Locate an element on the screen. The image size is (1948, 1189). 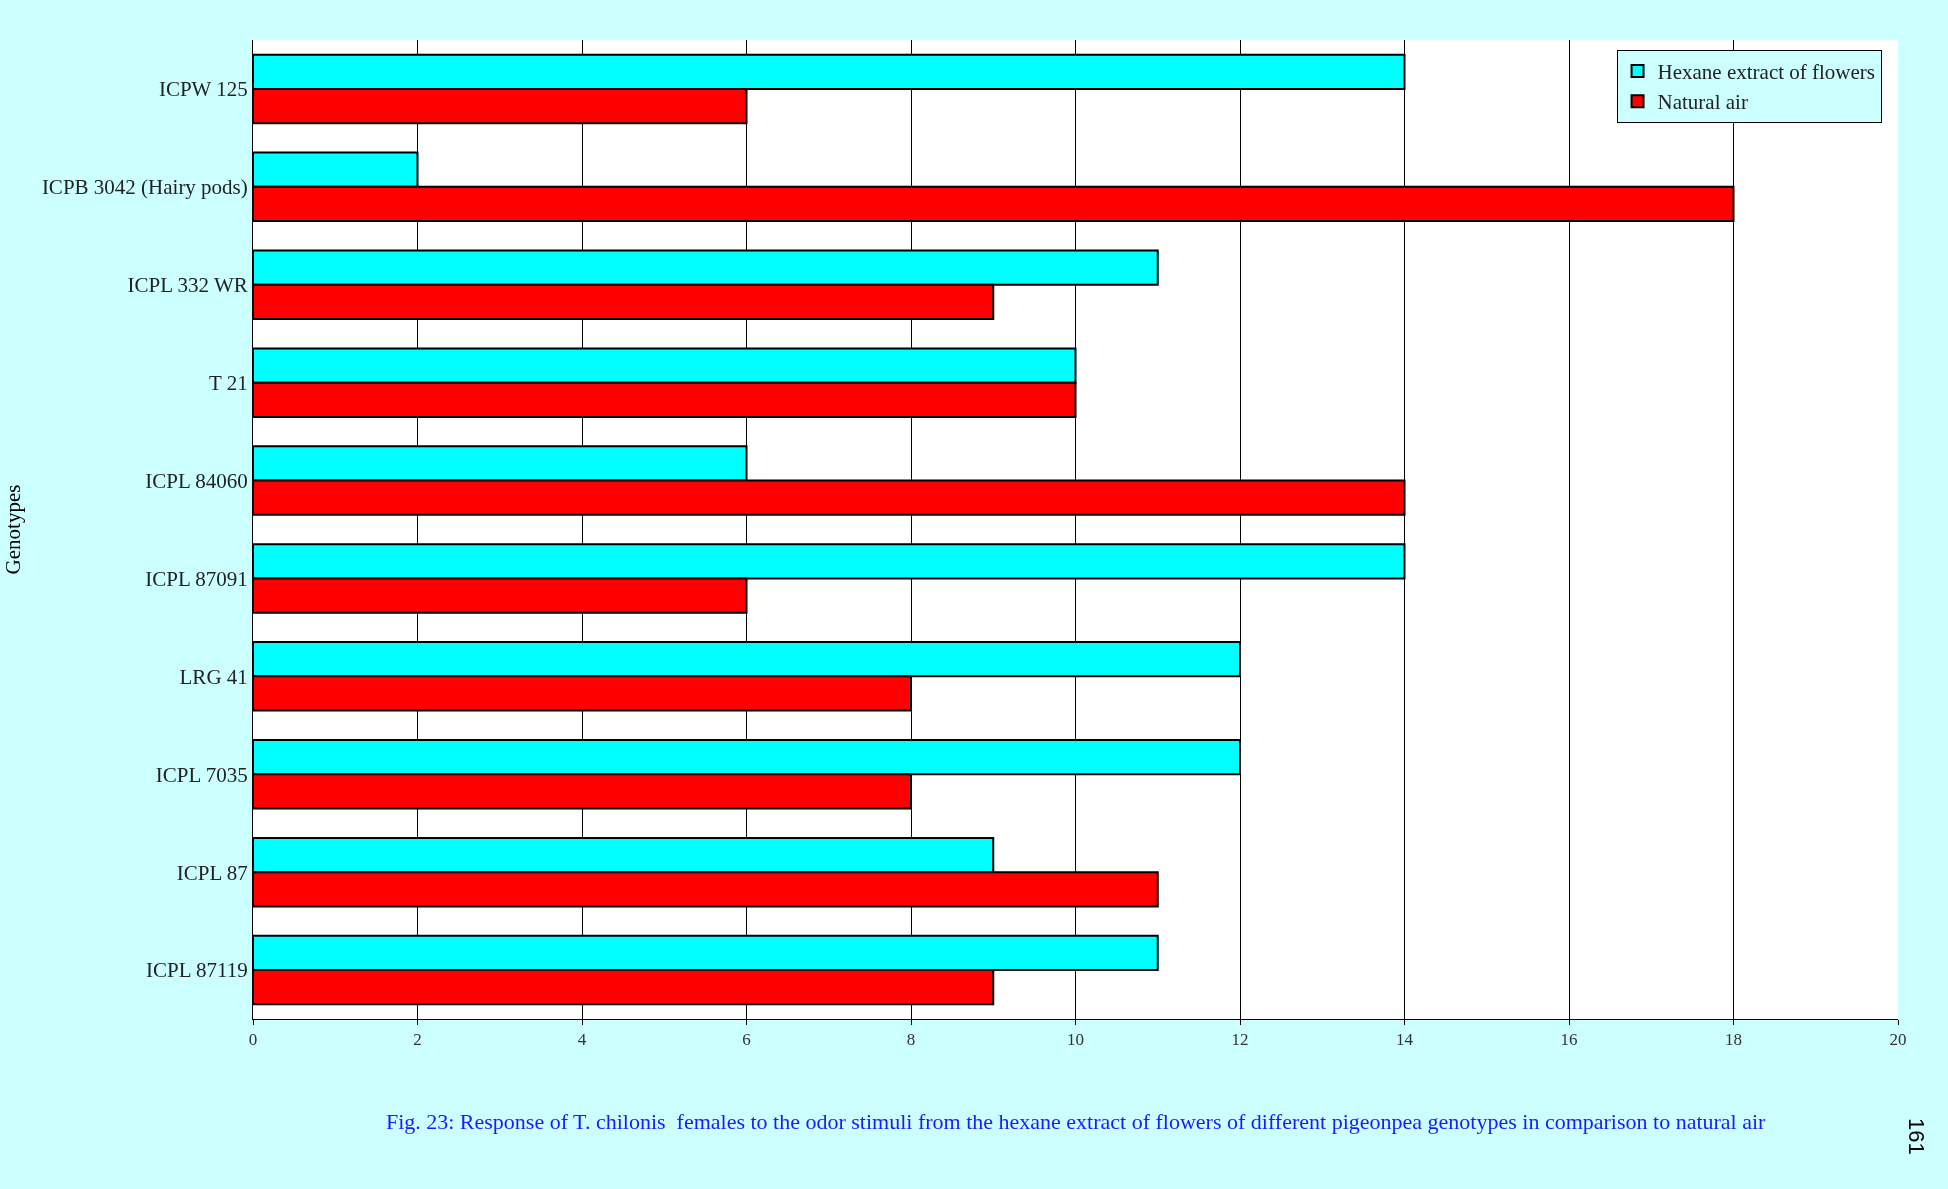
y-tick-label: ICPL 332 WR is located at coordinates (187, 285).